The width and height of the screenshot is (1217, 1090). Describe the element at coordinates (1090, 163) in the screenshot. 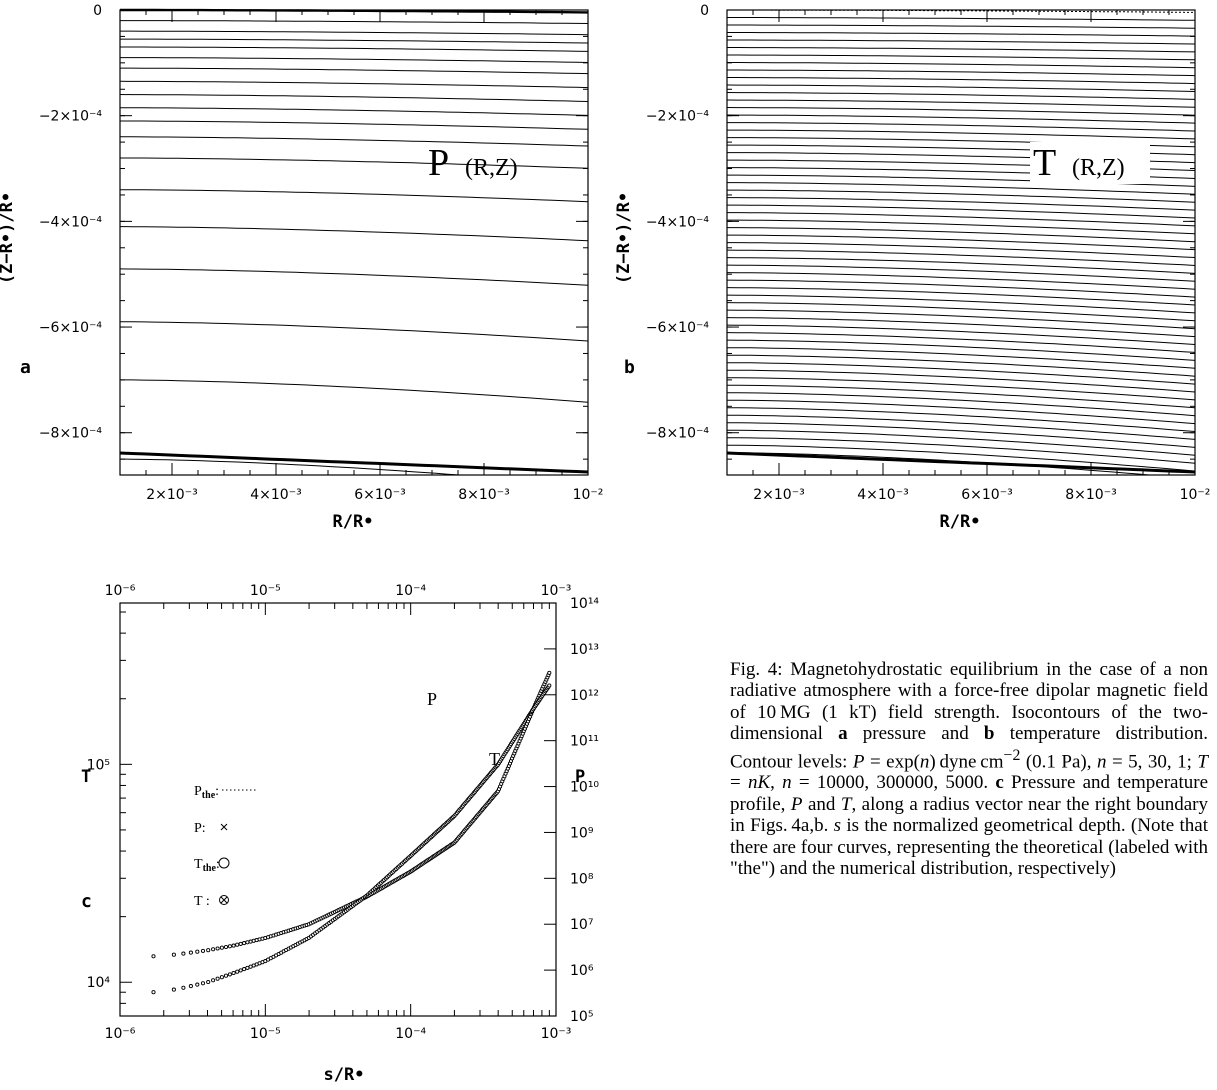

I see `panel-b-inset-bg` at that location.